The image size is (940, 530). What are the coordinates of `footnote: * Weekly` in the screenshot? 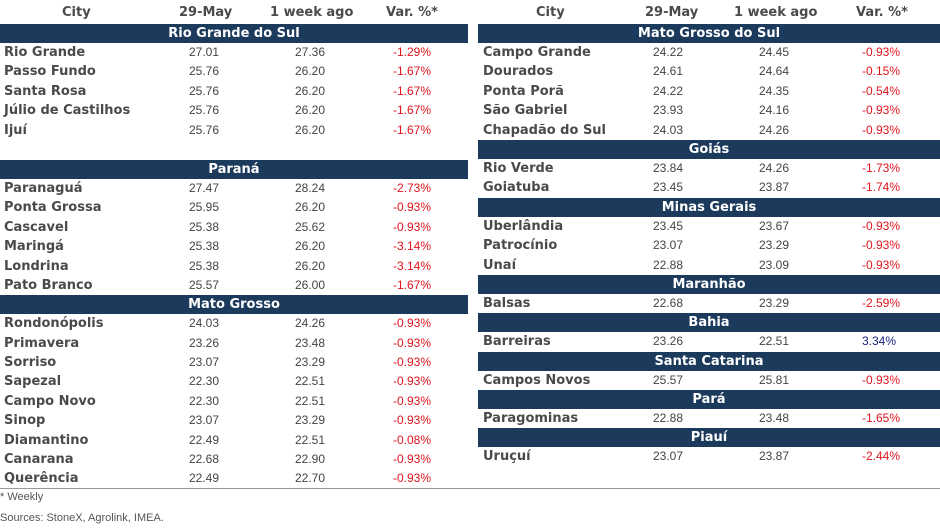 It's located at (22, 497).